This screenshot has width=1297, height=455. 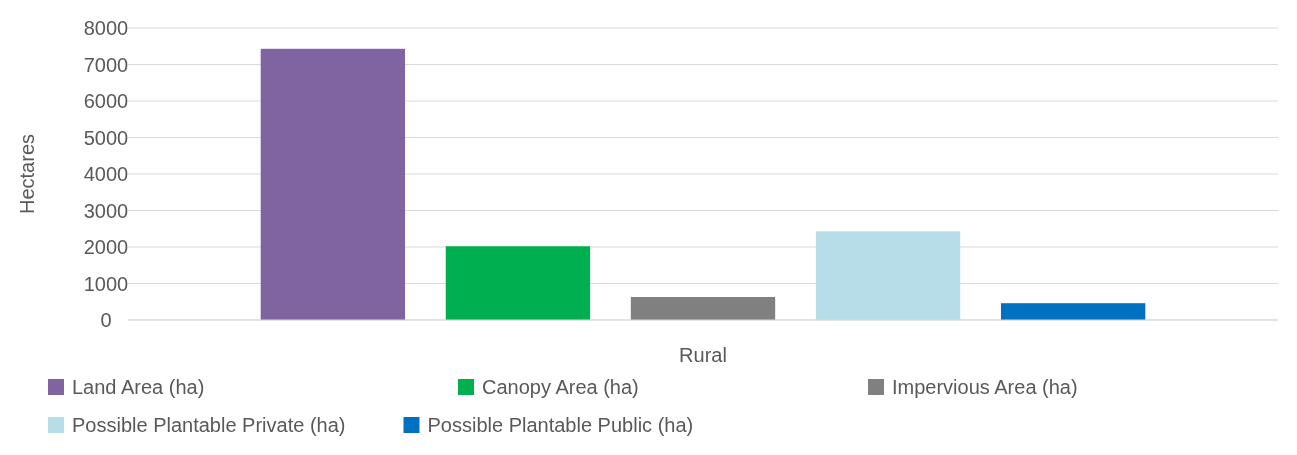 I want to click on legend-label: Canopy Area (ha), so click(x=560, y=387).